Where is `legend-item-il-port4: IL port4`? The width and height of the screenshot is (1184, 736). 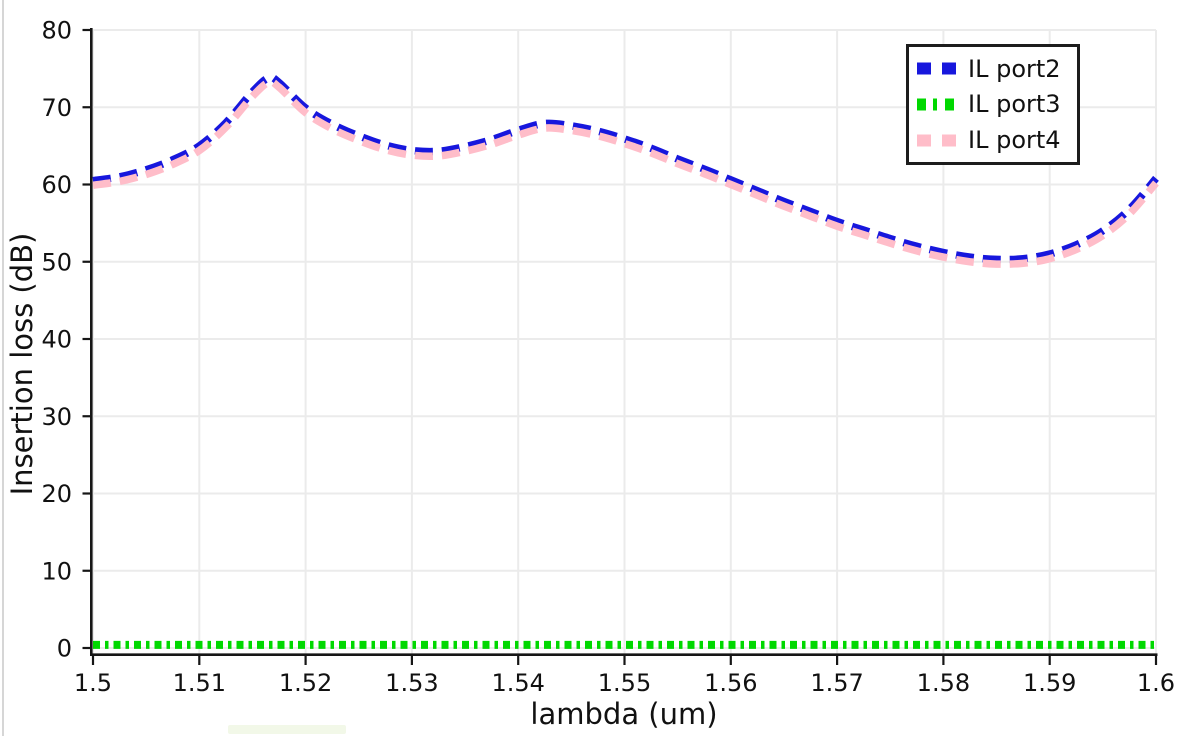
legend-item-il-port4: IL port4 is located at coordinates (993, 140).